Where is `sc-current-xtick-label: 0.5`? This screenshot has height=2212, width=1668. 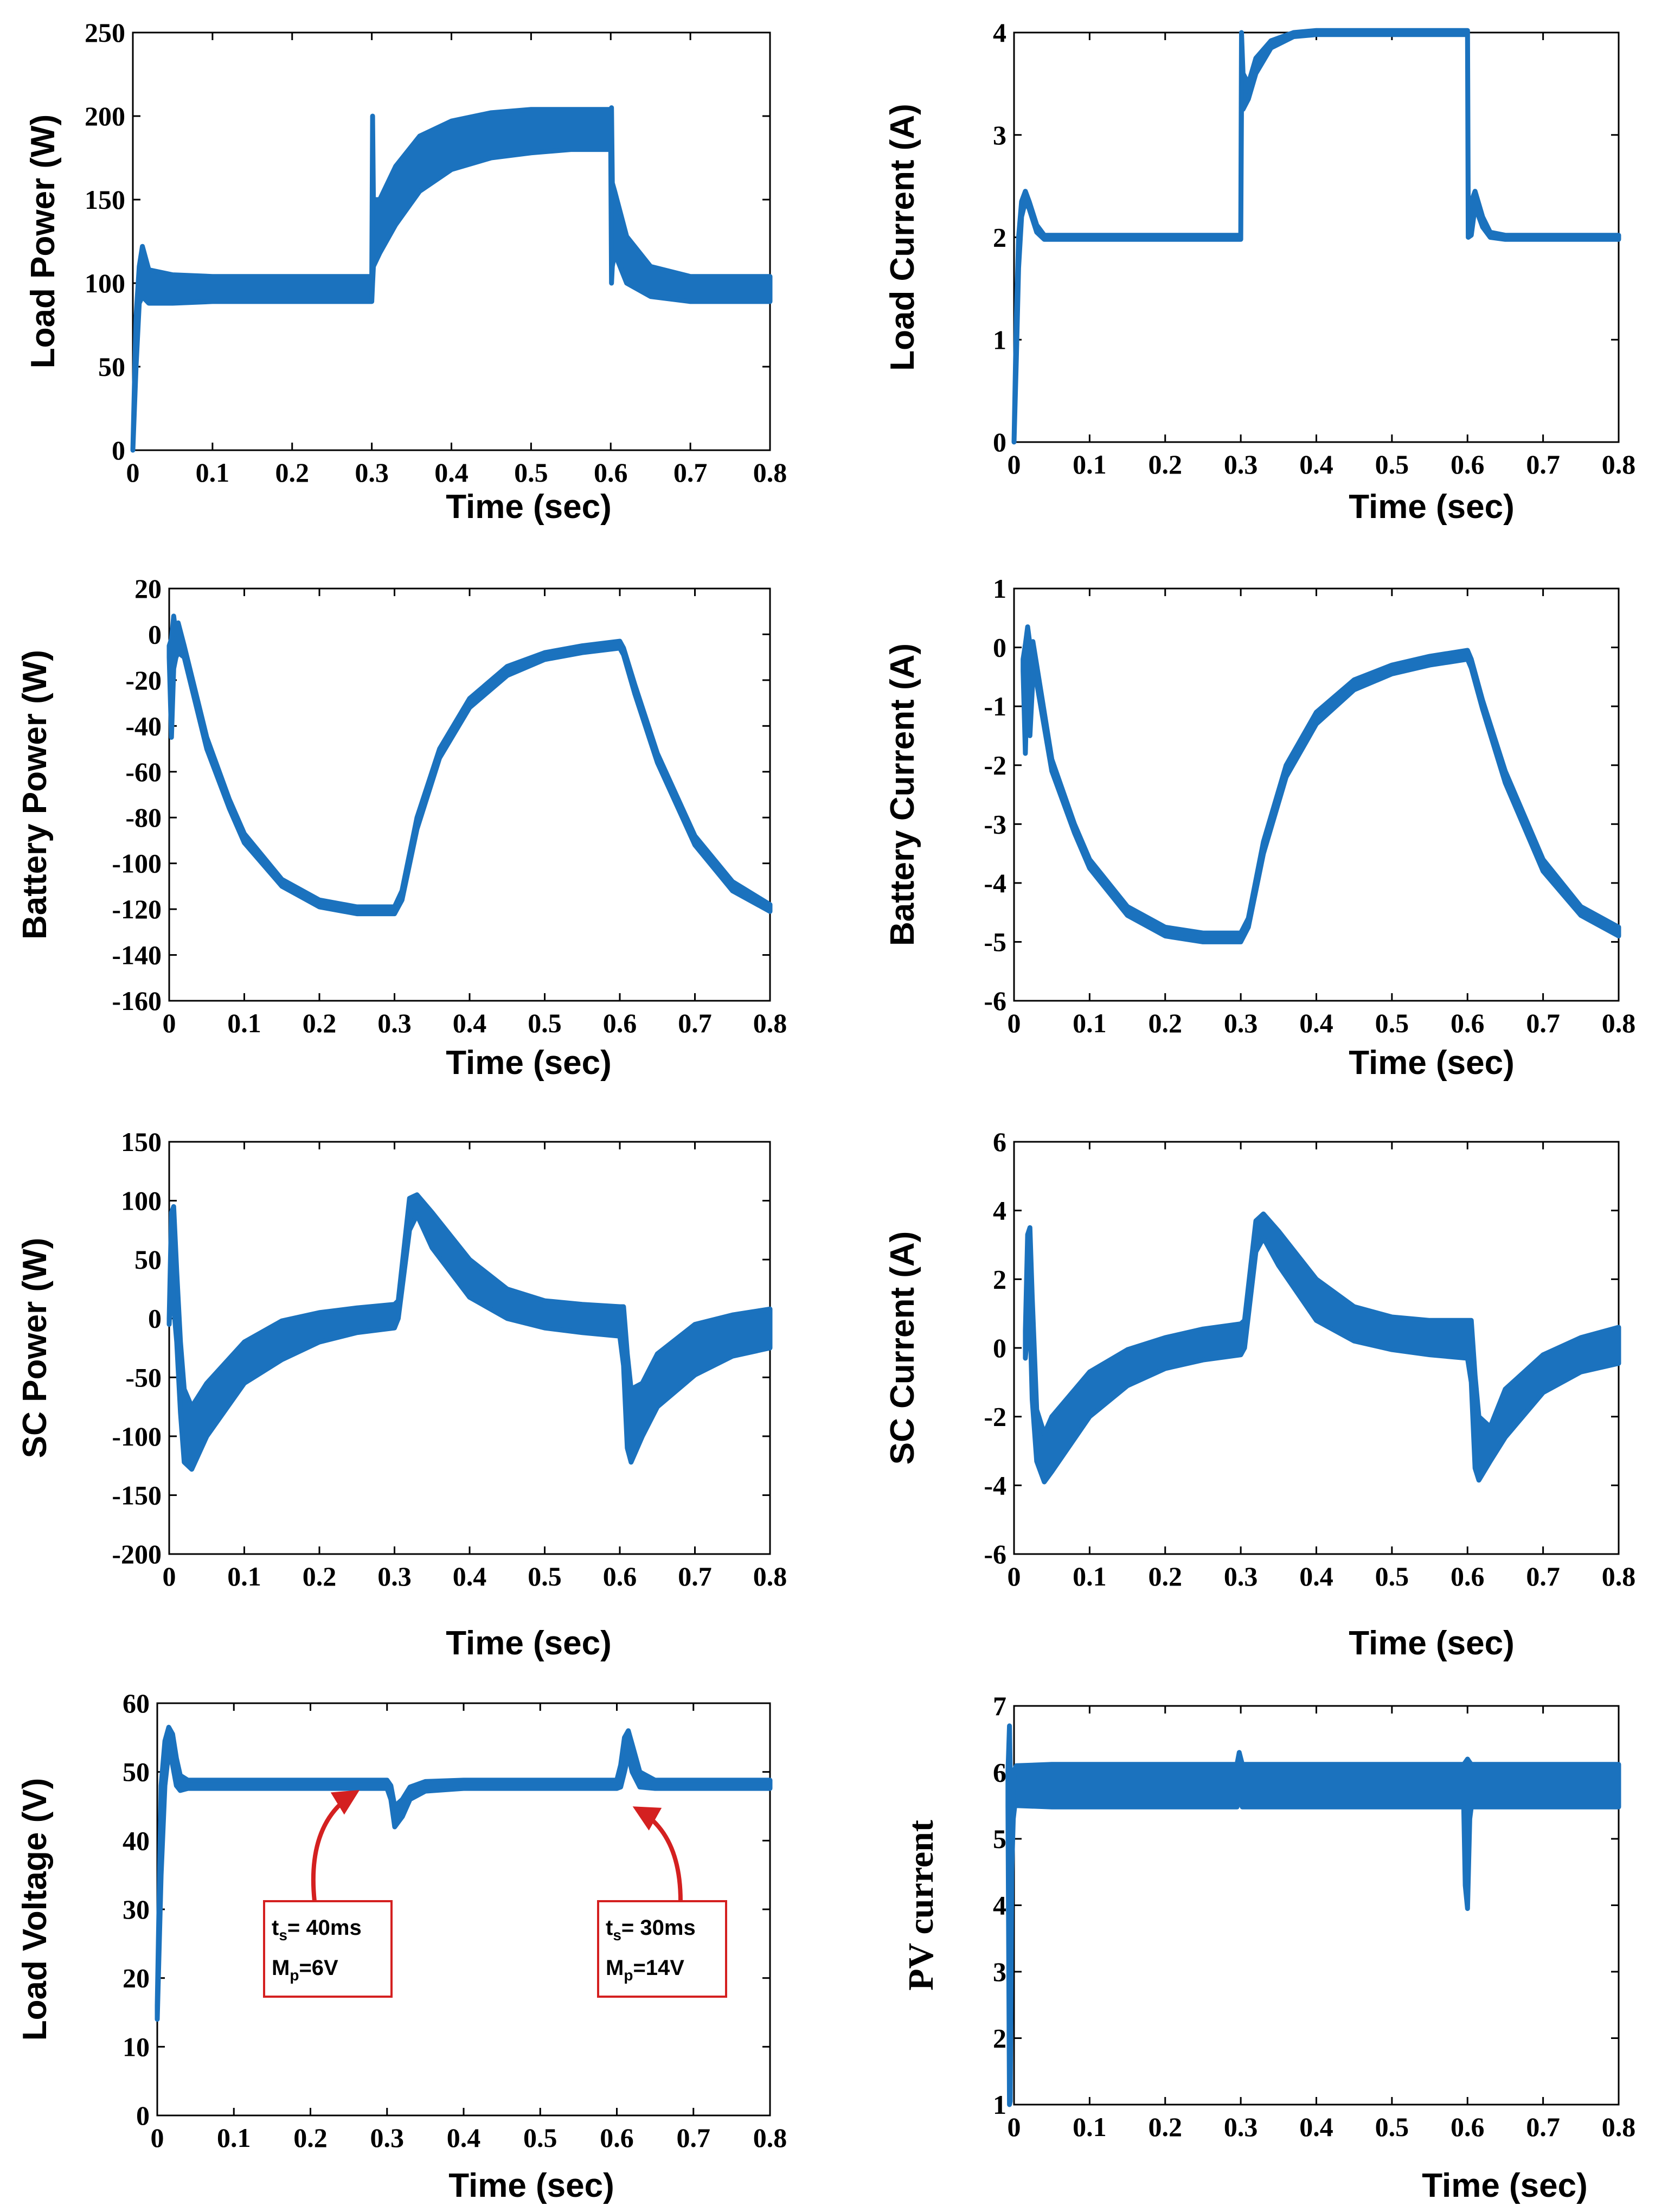
sc-current-xtick-label: 0.5 is located at coordinates (1392, 1576).